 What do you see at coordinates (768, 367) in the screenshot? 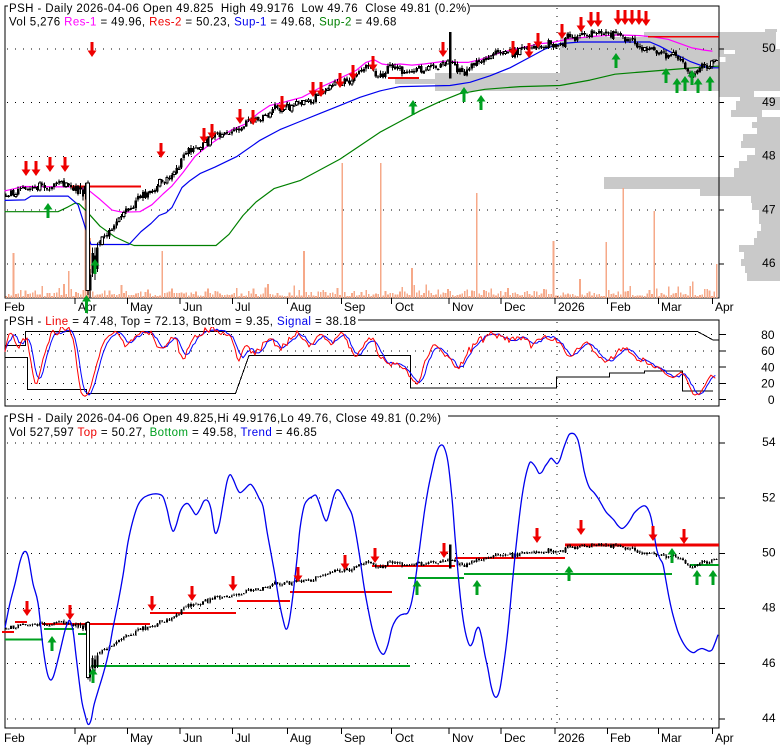
I see `svg-text: 40` at bounding box center [768, 367].